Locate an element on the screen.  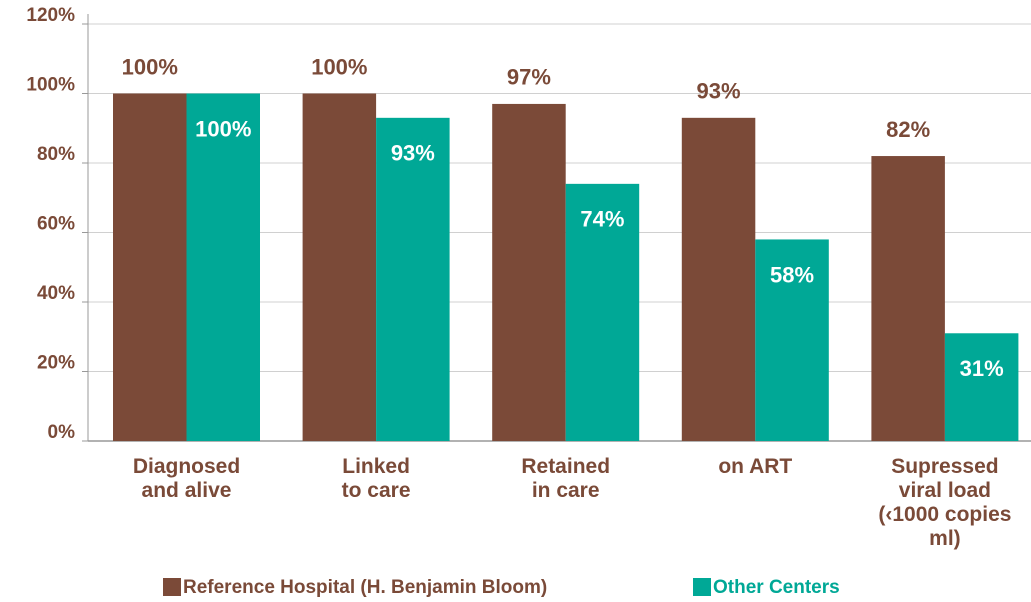
x-tick-label: Retained in care is located at coordinates (565, 478).